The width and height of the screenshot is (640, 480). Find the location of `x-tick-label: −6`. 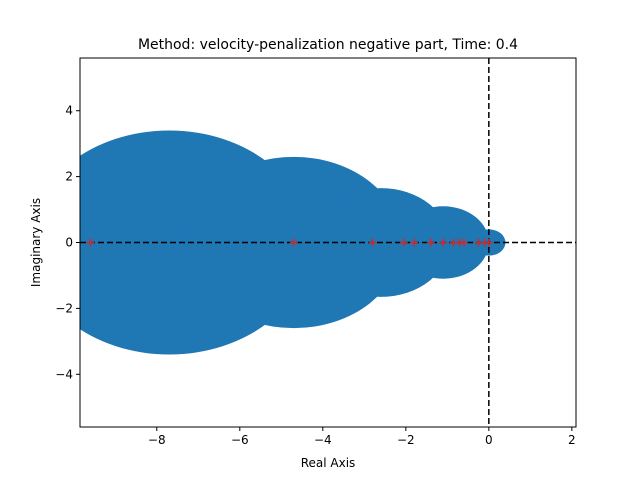

x-tick-label: −6 is located at coordinates (240, 440).